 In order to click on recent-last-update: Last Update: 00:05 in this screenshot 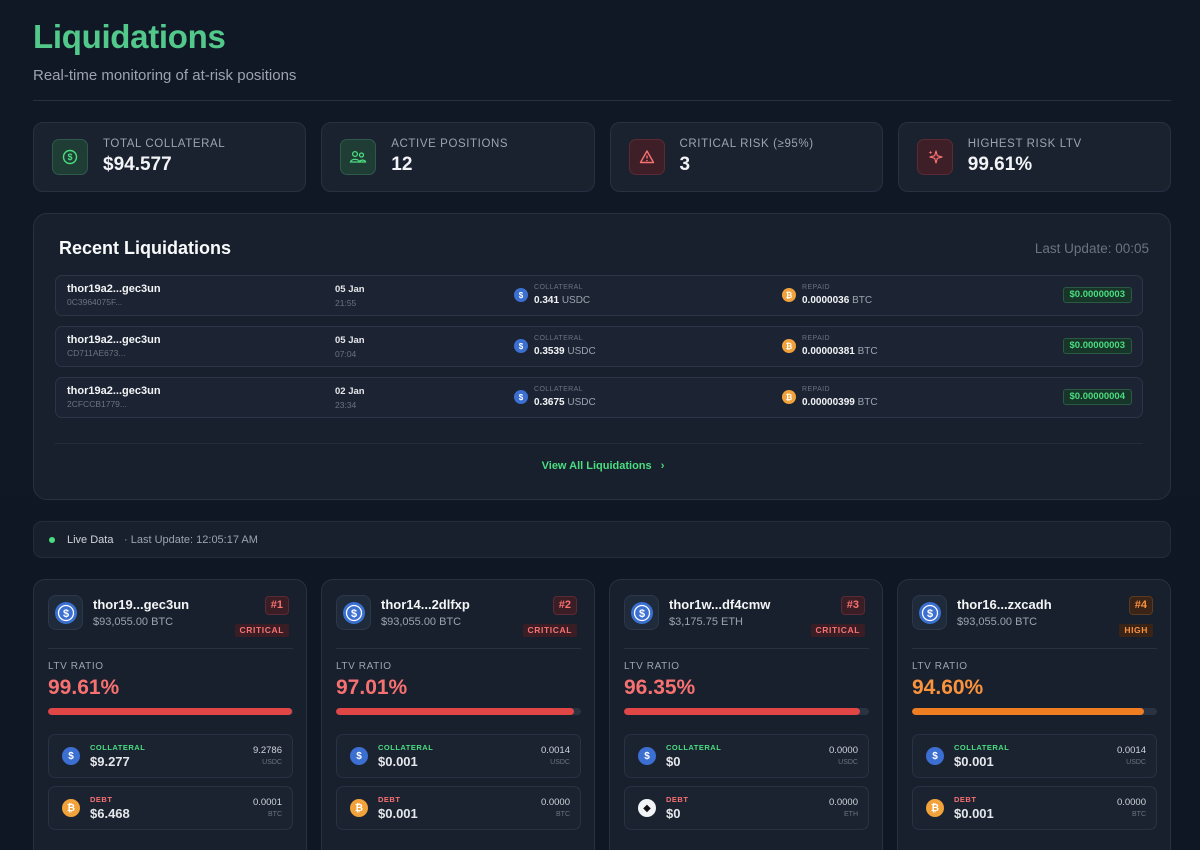, I will do `click(1091, 248)`.